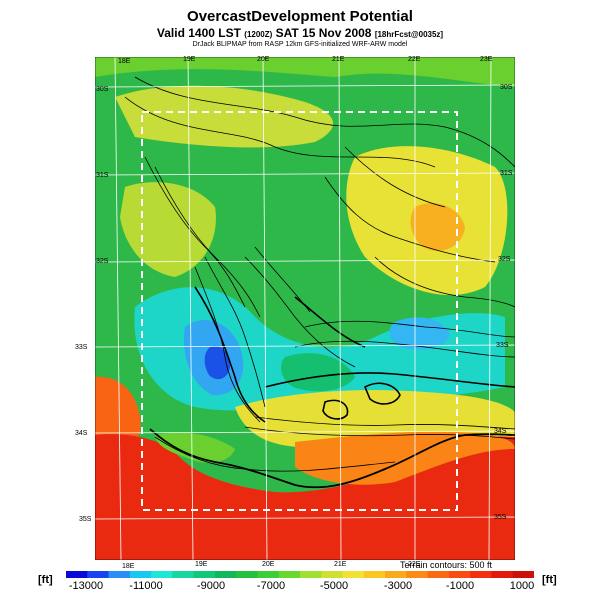 This screenshot has height=600, width=600. Describe the element at coordinates (271, 586) in the screenshot. I see `colorbar-tick-4: -7000` at that location.